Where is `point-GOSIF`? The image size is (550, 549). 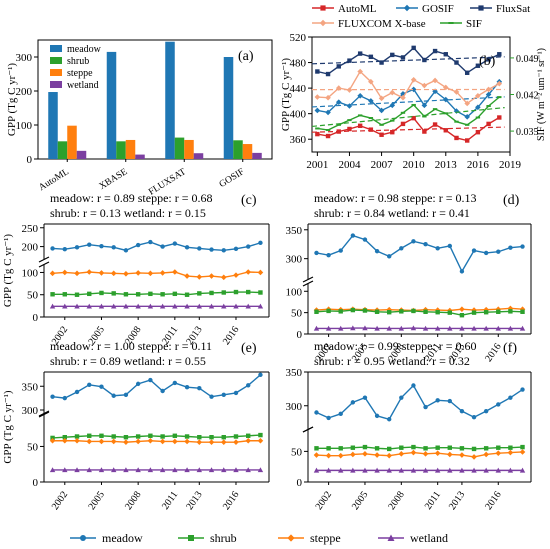 point-GOSIF is located at coordinates (371, 101).